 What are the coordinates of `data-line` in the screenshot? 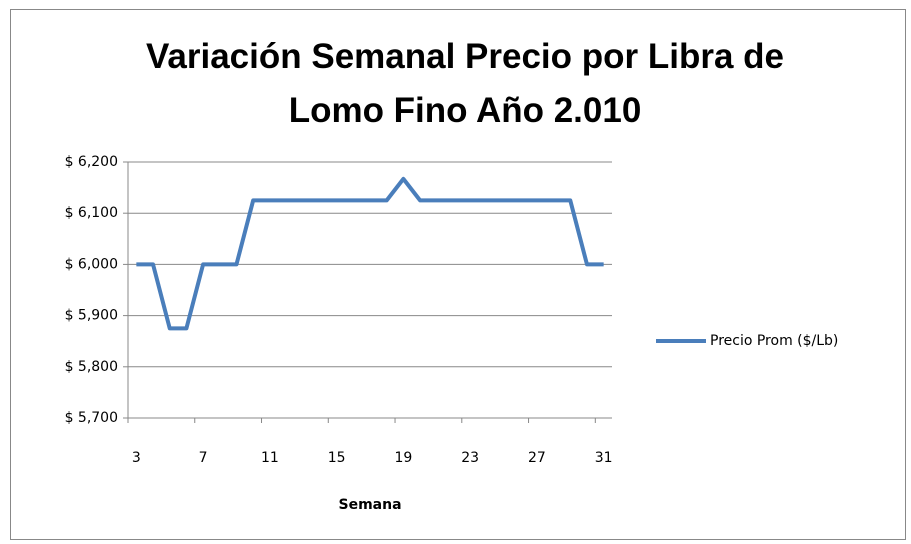 It's located at (370, 253).